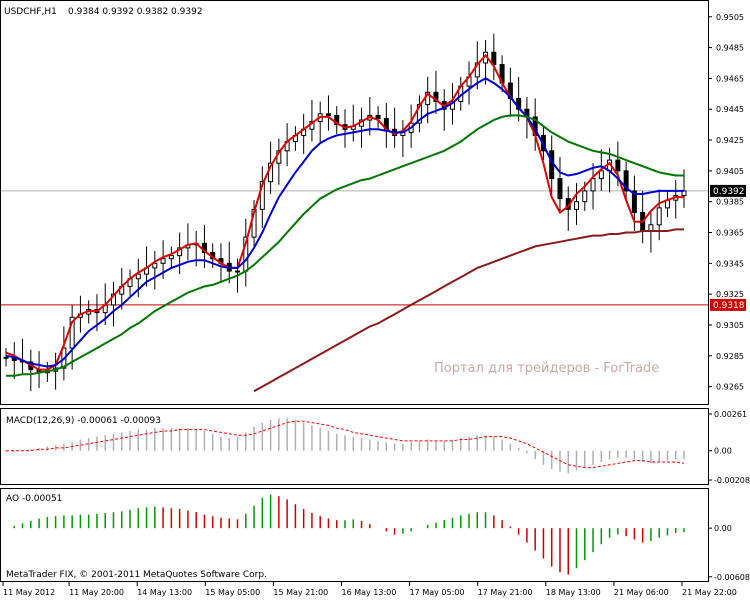 The height and width of the screenshot is (600, 750). I want to click on price-tick-label: 0.9285, so click(730, 356).